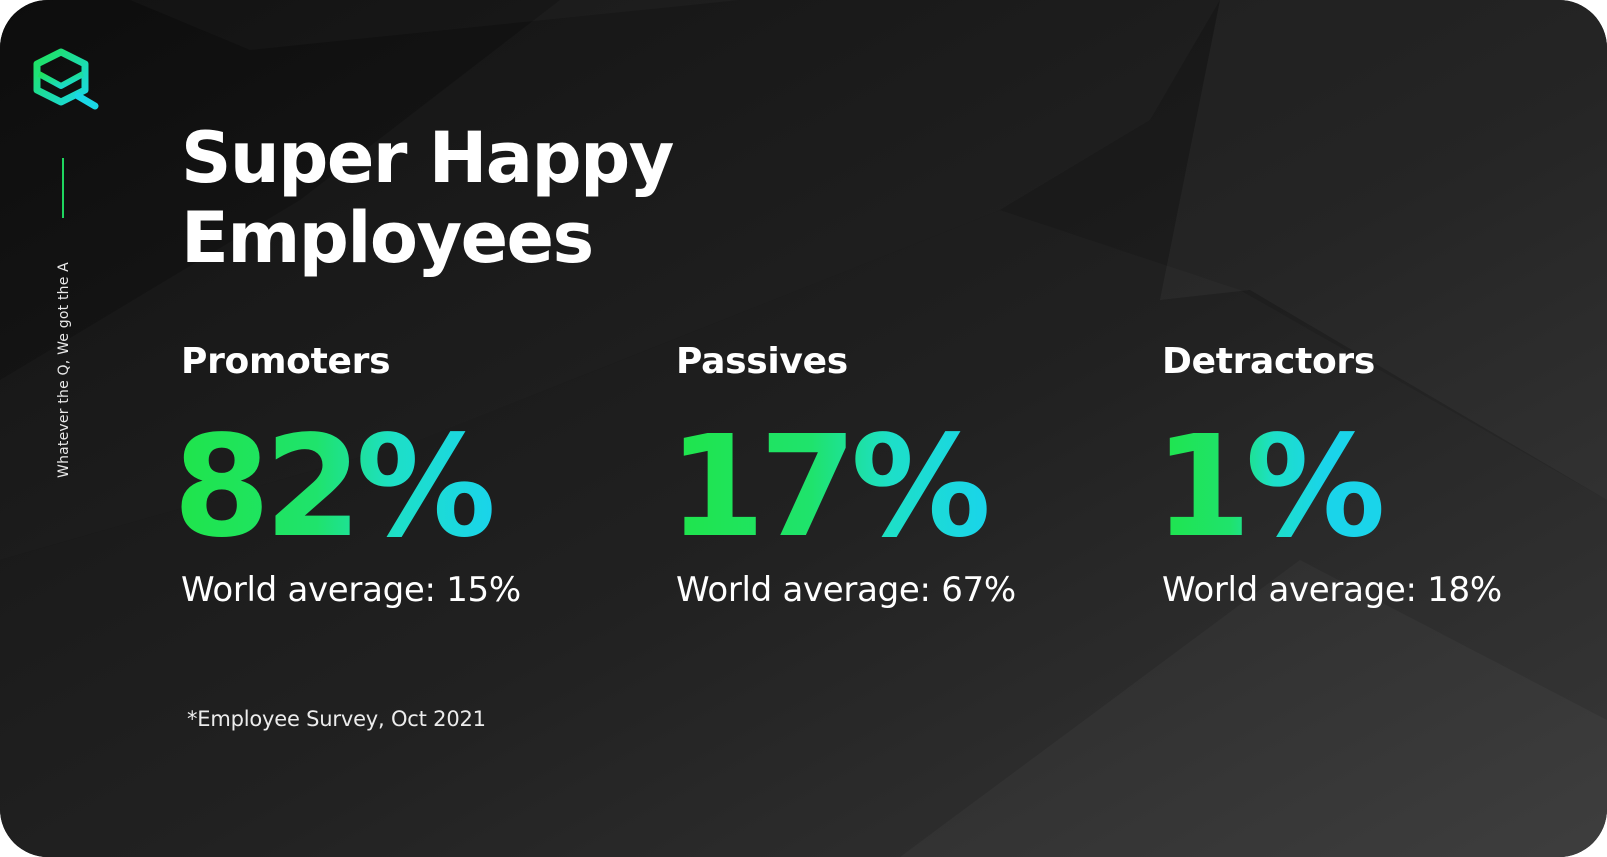 The image size is (1607, 857). I want to click on stat-world-average: World average: 15%, so click(351, 590).